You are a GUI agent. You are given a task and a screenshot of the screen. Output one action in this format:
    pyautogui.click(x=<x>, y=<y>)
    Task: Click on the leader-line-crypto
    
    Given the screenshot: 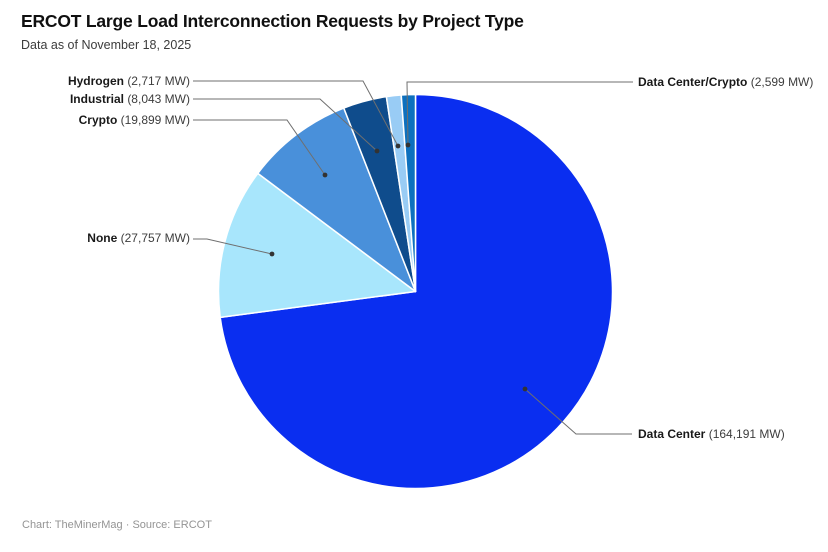 What is the action you would take?
    pyautogui.click(x=259, y=147)
    